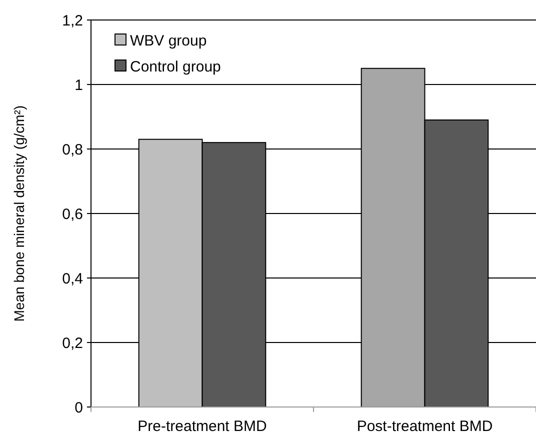  Describe the element at coordinates (72, 279) in the screenshot. I see `y-tick-label: 0,4` at that location.